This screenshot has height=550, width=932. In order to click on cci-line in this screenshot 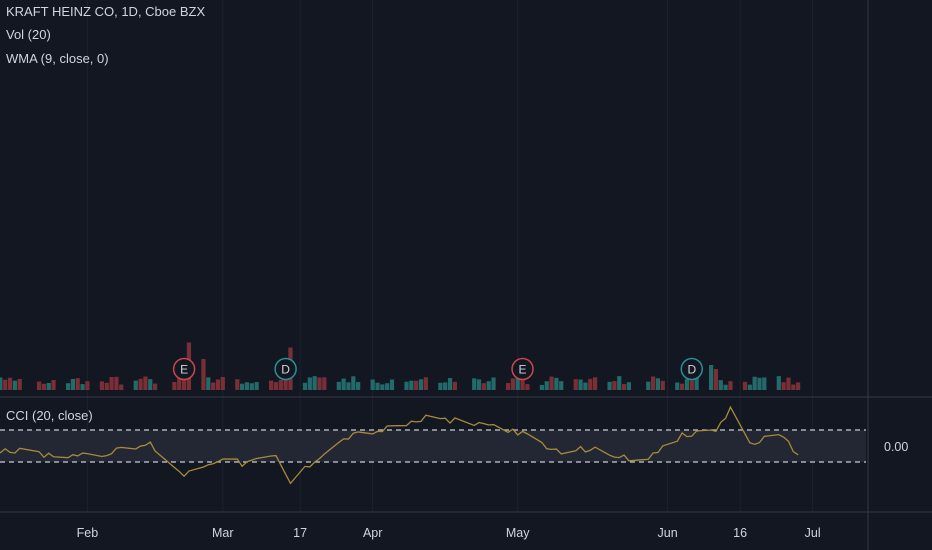, I will do `click(399, 445)`.